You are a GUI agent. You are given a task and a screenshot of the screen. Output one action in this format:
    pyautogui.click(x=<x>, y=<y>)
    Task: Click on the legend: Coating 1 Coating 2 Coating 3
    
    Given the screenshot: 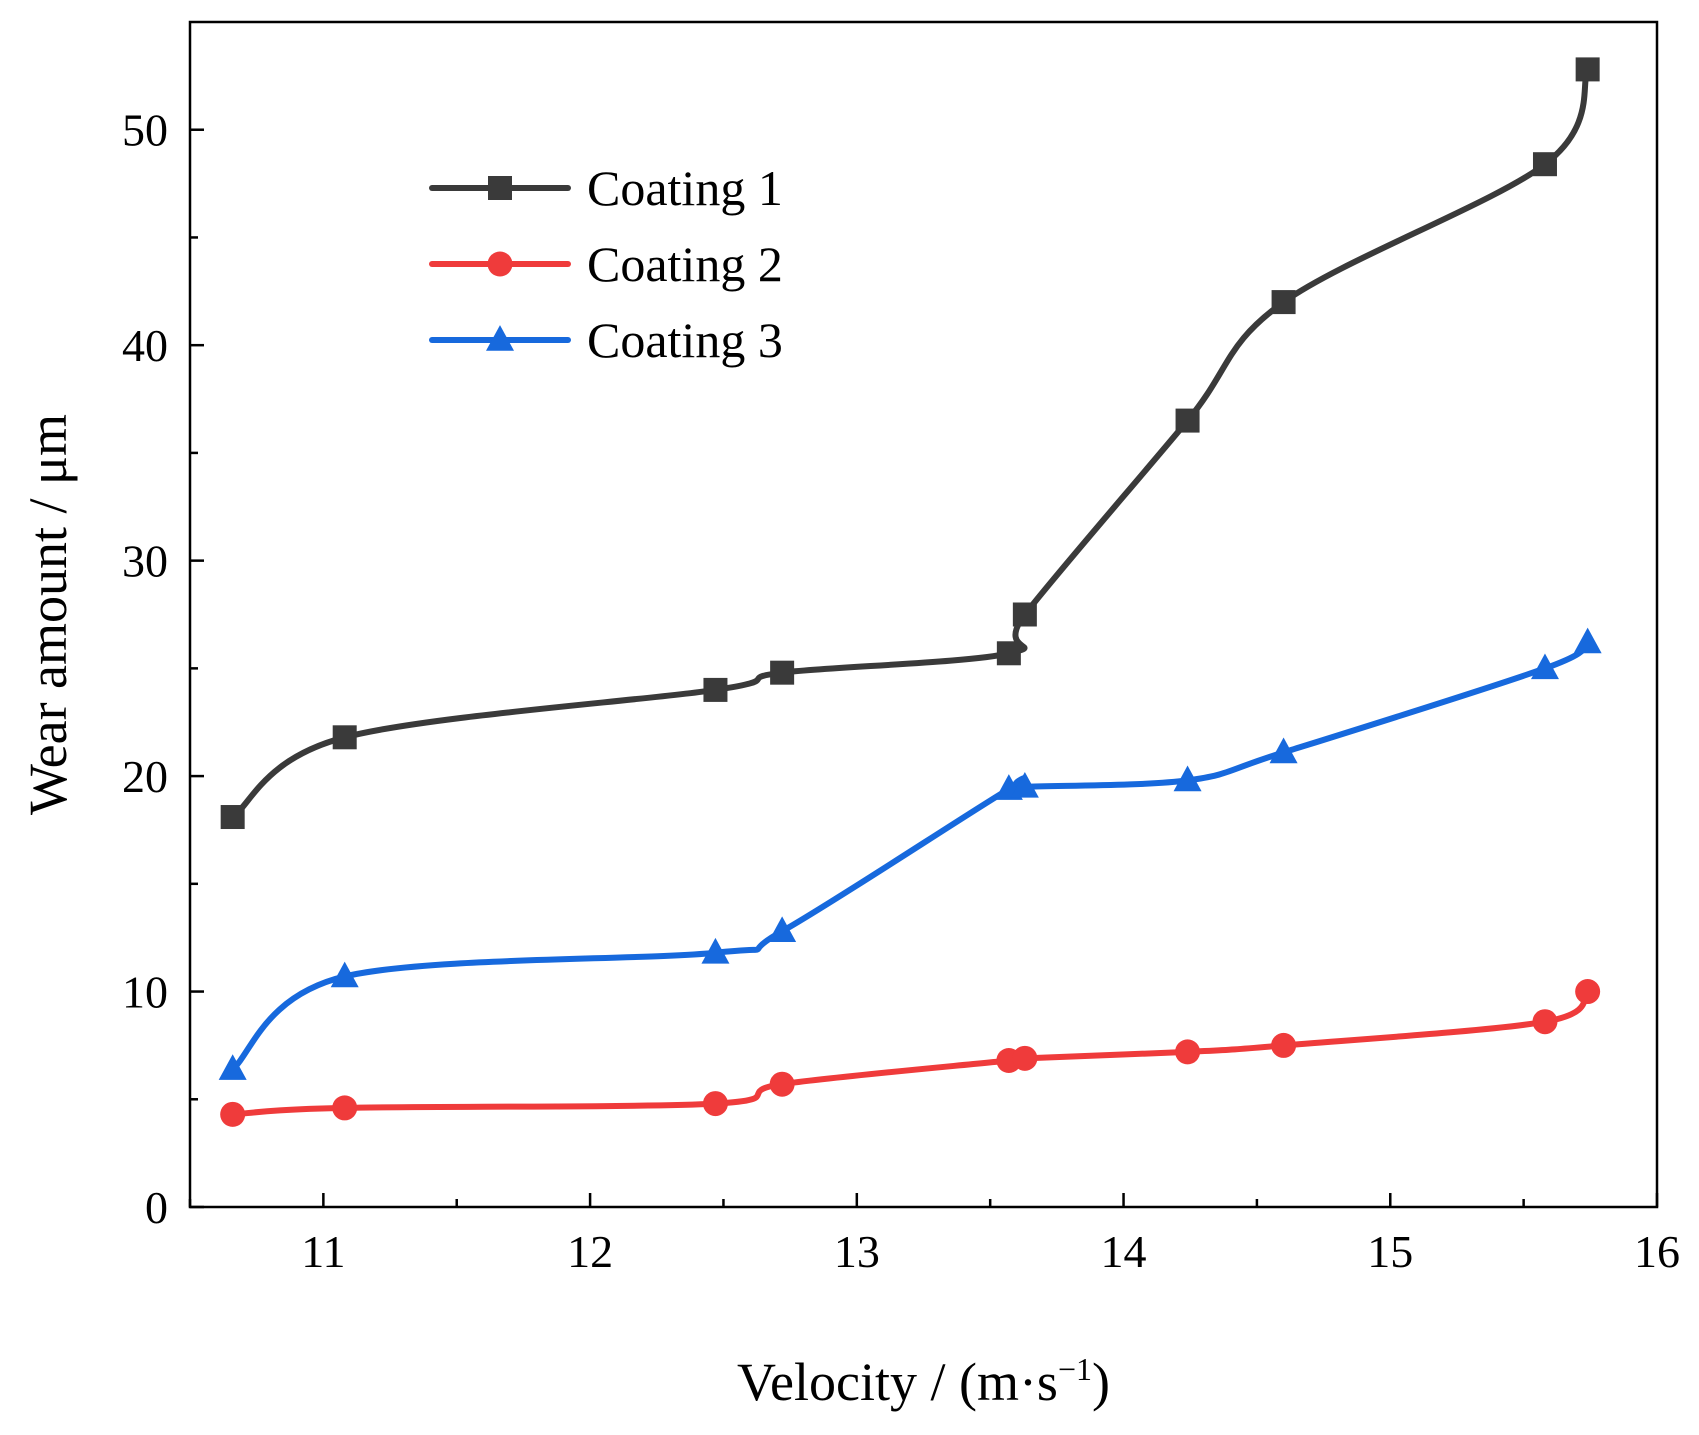 What is the action you would take?
    pyautogui.click(x=606, y=264)
    